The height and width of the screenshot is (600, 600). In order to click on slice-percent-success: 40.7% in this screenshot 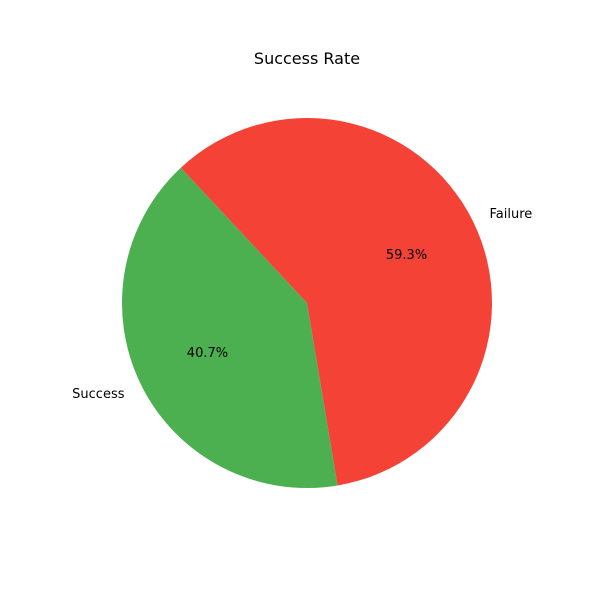, I will do `click(207, 353)`.